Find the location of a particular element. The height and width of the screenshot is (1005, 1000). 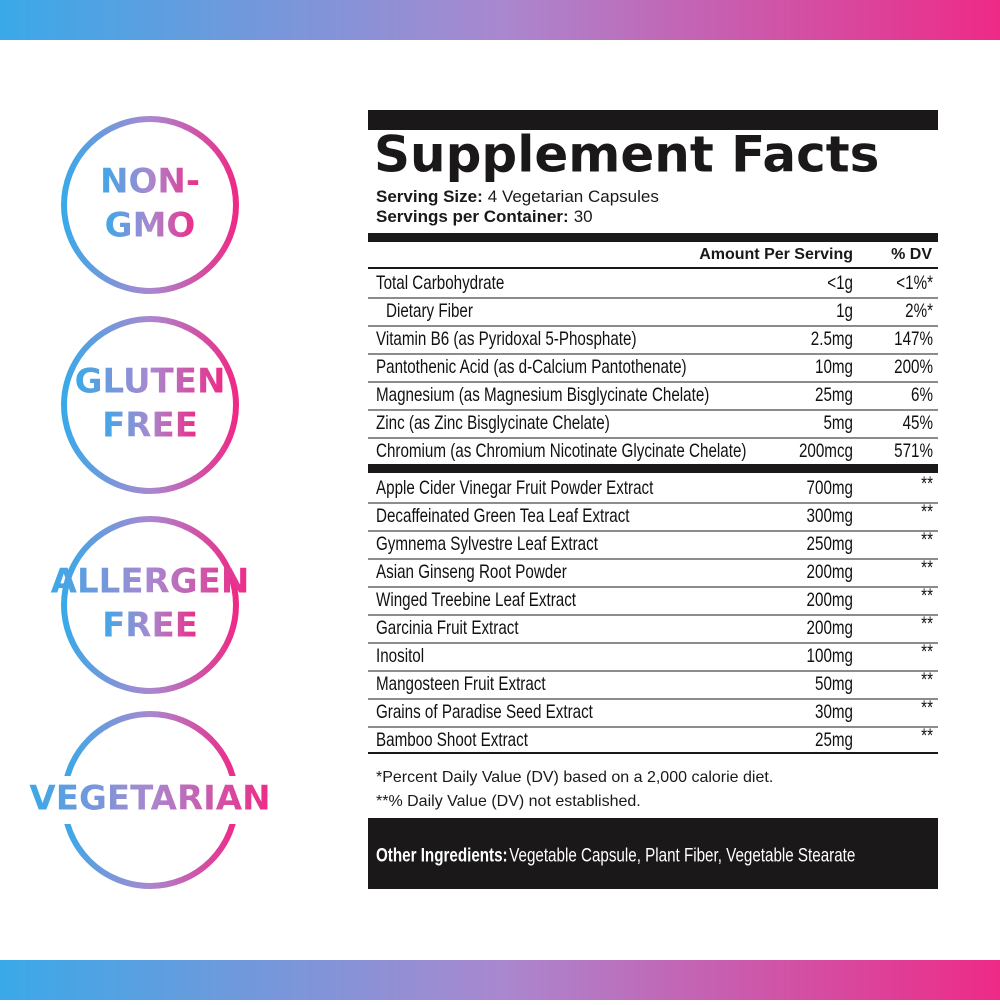

header-amount: Amount Per Serving is located at coordinates (776, 254).